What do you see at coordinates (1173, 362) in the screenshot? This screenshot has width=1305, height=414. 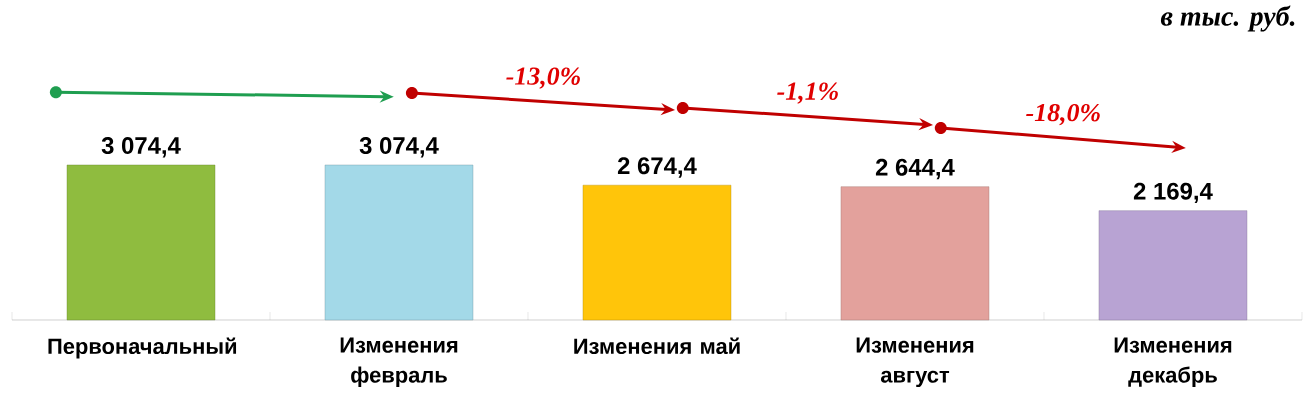 I see `x-tick-label: Изменения декабрь` at bounding box center [1173, 362].